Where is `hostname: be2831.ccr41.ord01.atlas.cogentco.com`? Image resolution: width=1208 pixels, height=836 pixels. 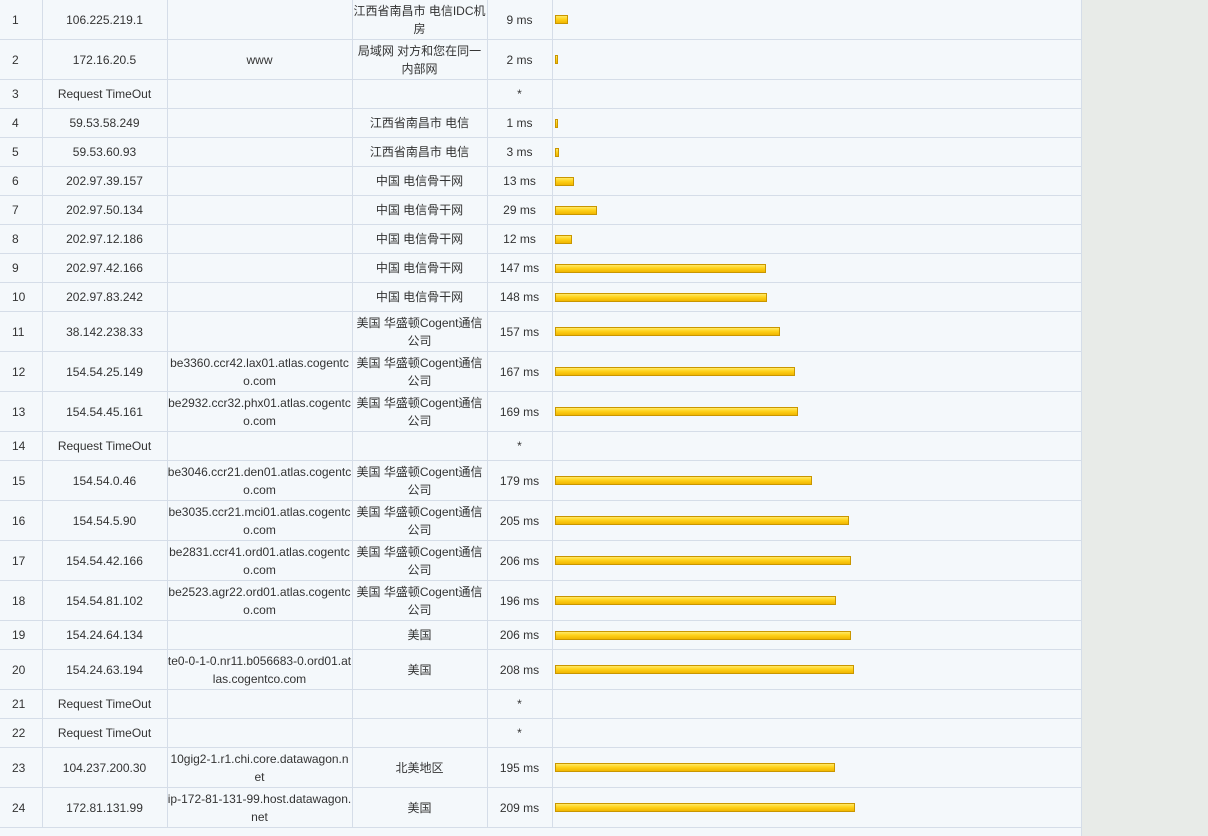 hostname: be2831.ccr41.ord01.atlas.cogentco.com is located at coordinates (260, 560).